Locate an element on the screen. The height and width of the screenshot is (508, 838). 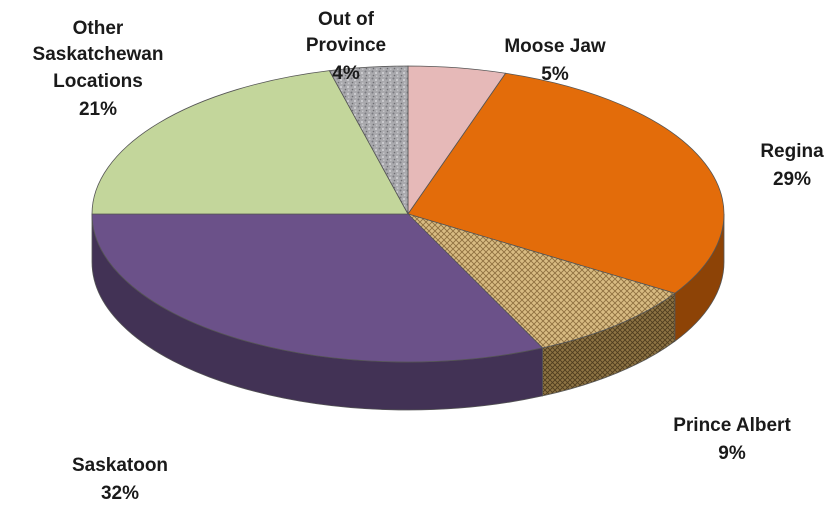
slice-category-label: Prince Albert is located at coordinates (732, 425).